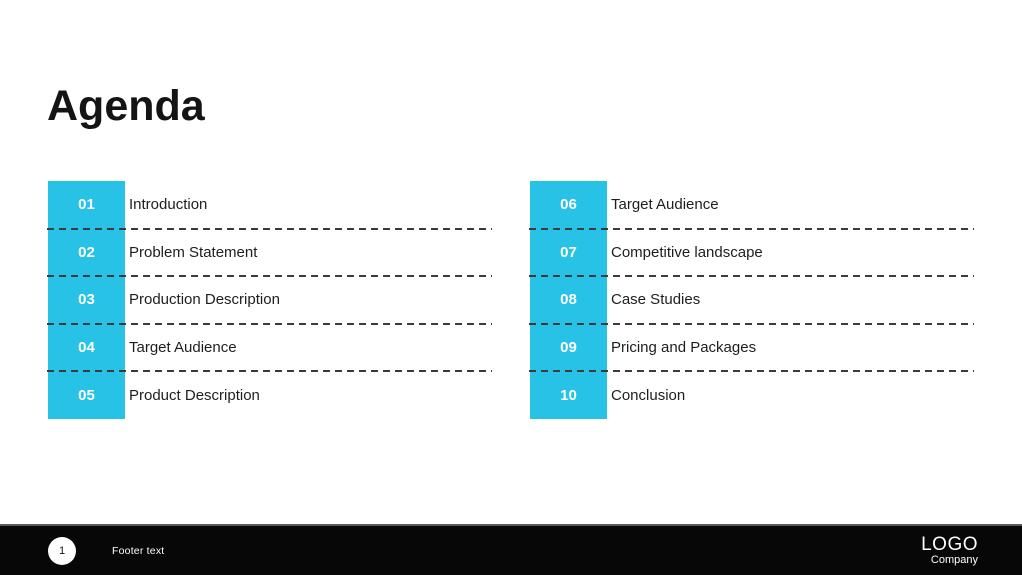  I want to click on slide-title: Agenda, so click(126, 106).